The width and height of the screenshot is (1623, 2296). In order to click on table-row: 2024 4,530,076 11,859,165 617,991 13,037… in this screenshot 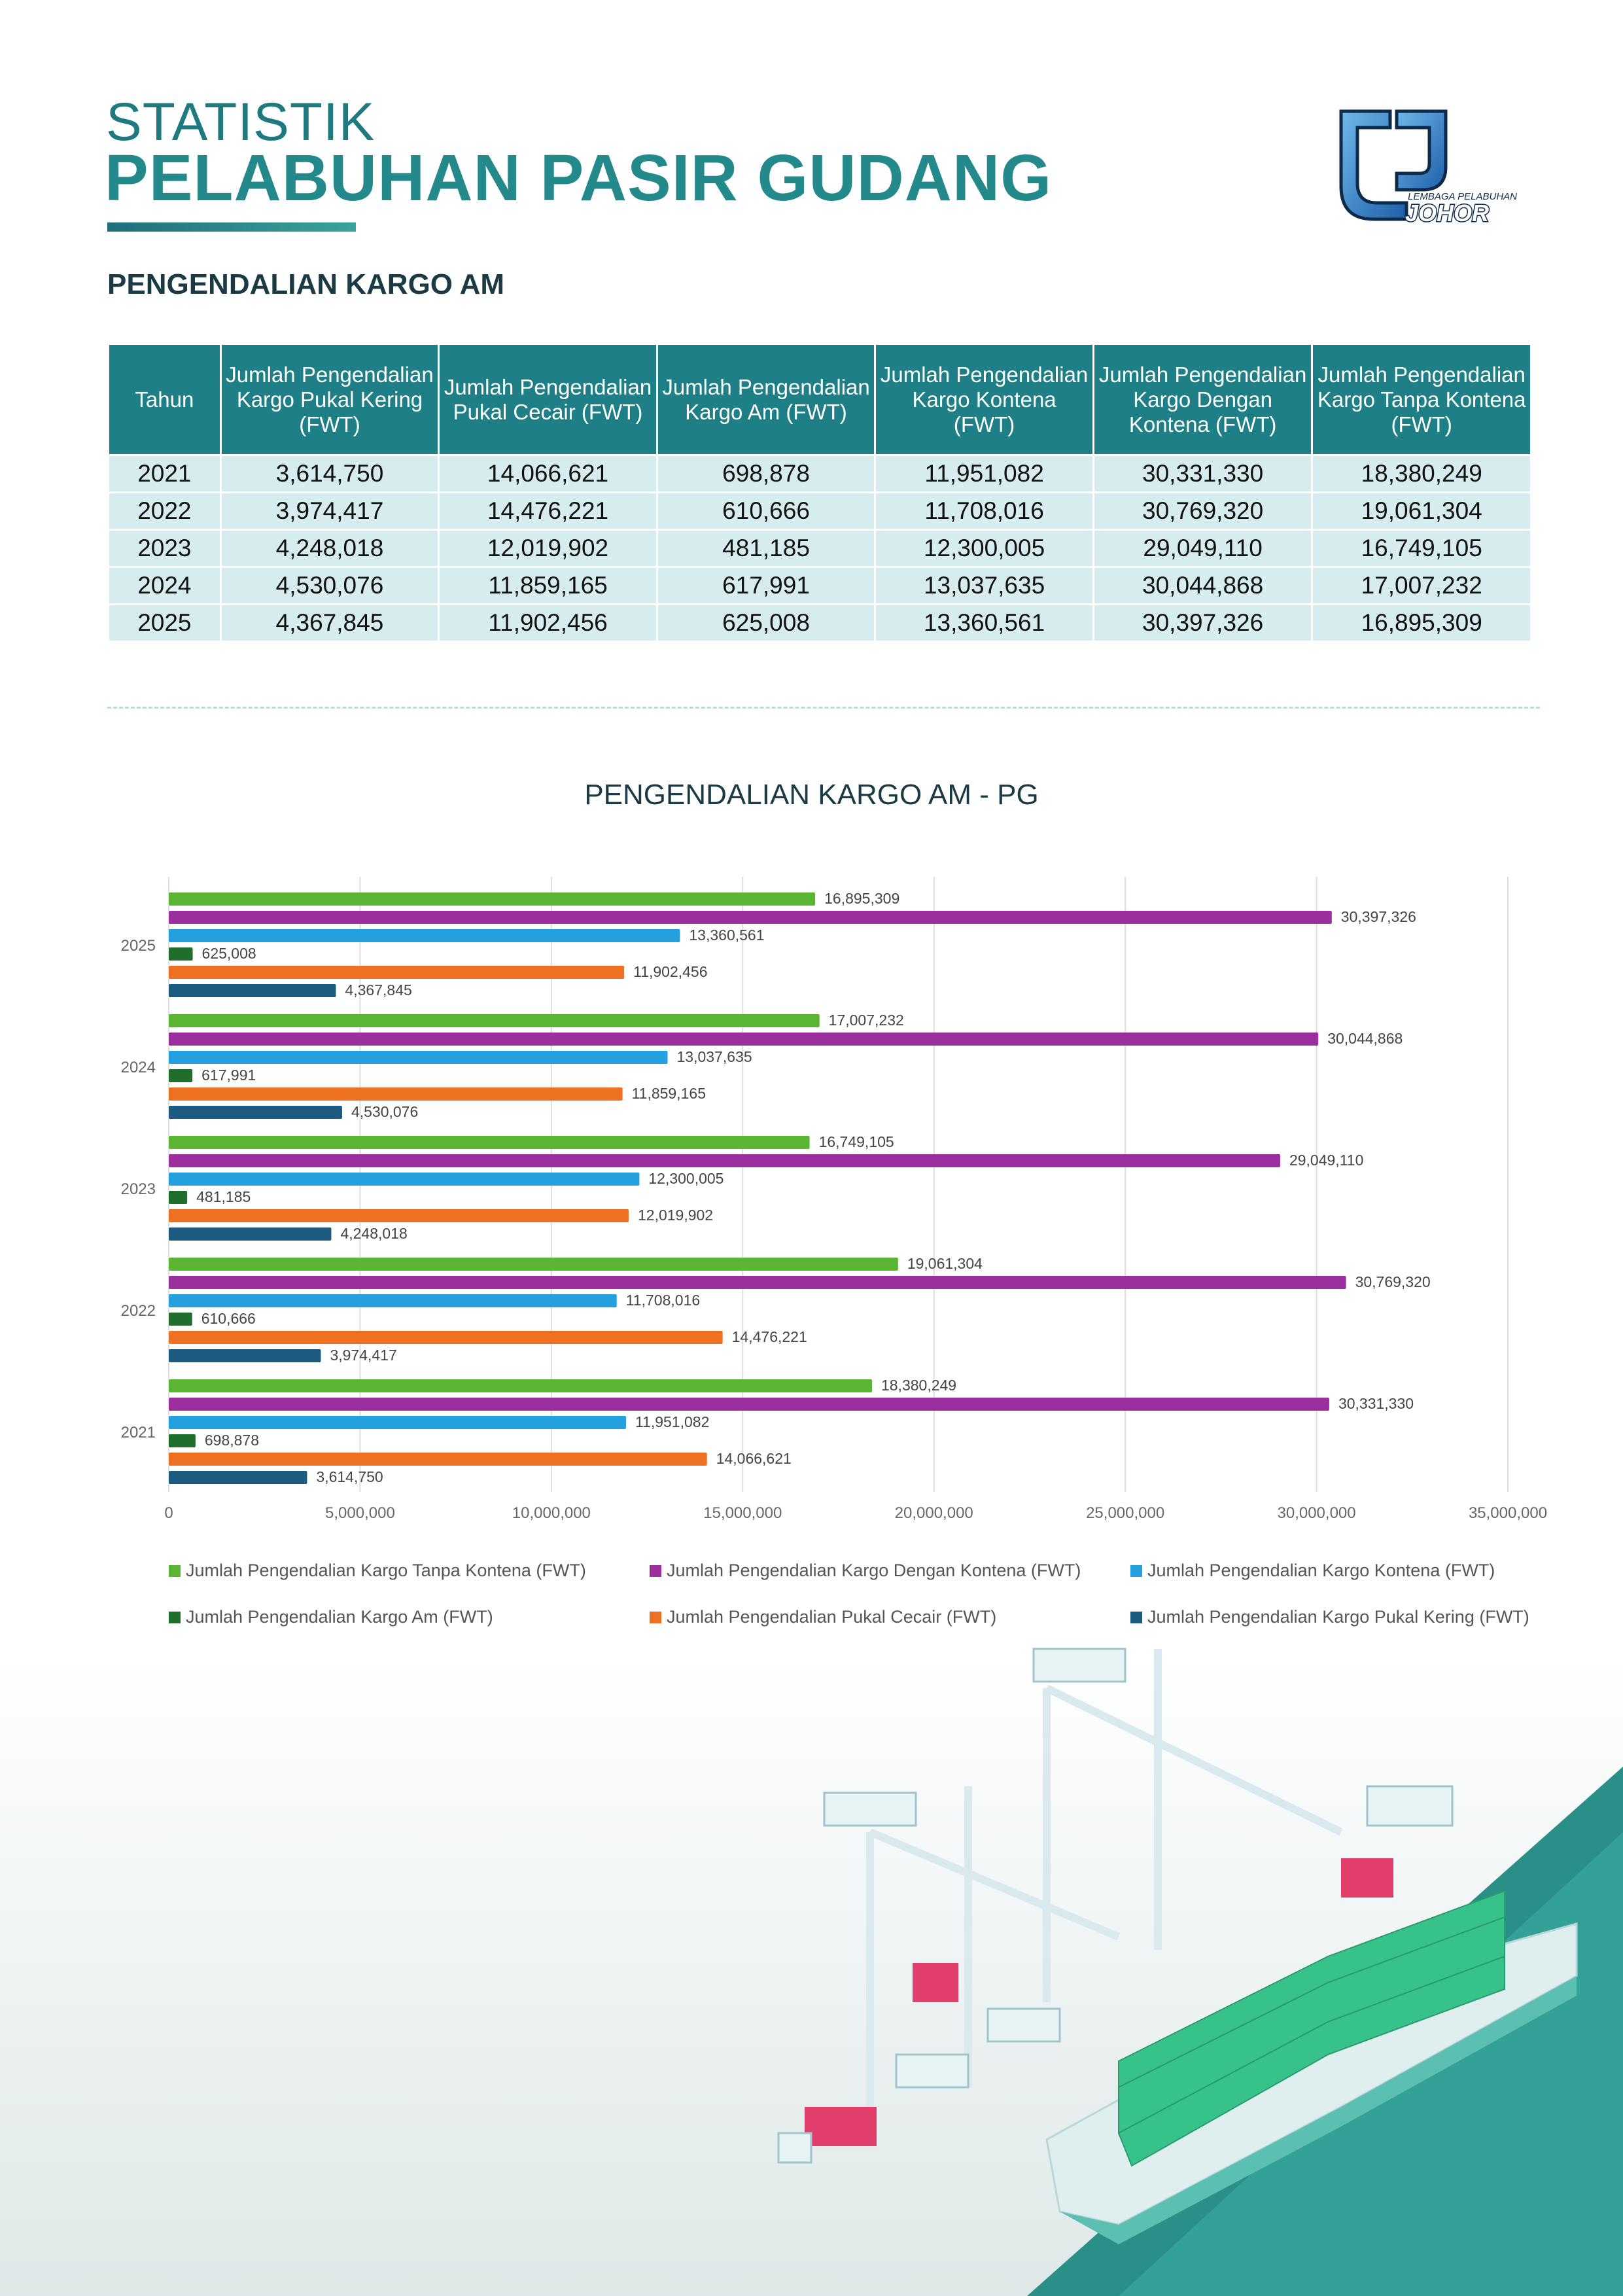, I will do `click(820, 585)`.